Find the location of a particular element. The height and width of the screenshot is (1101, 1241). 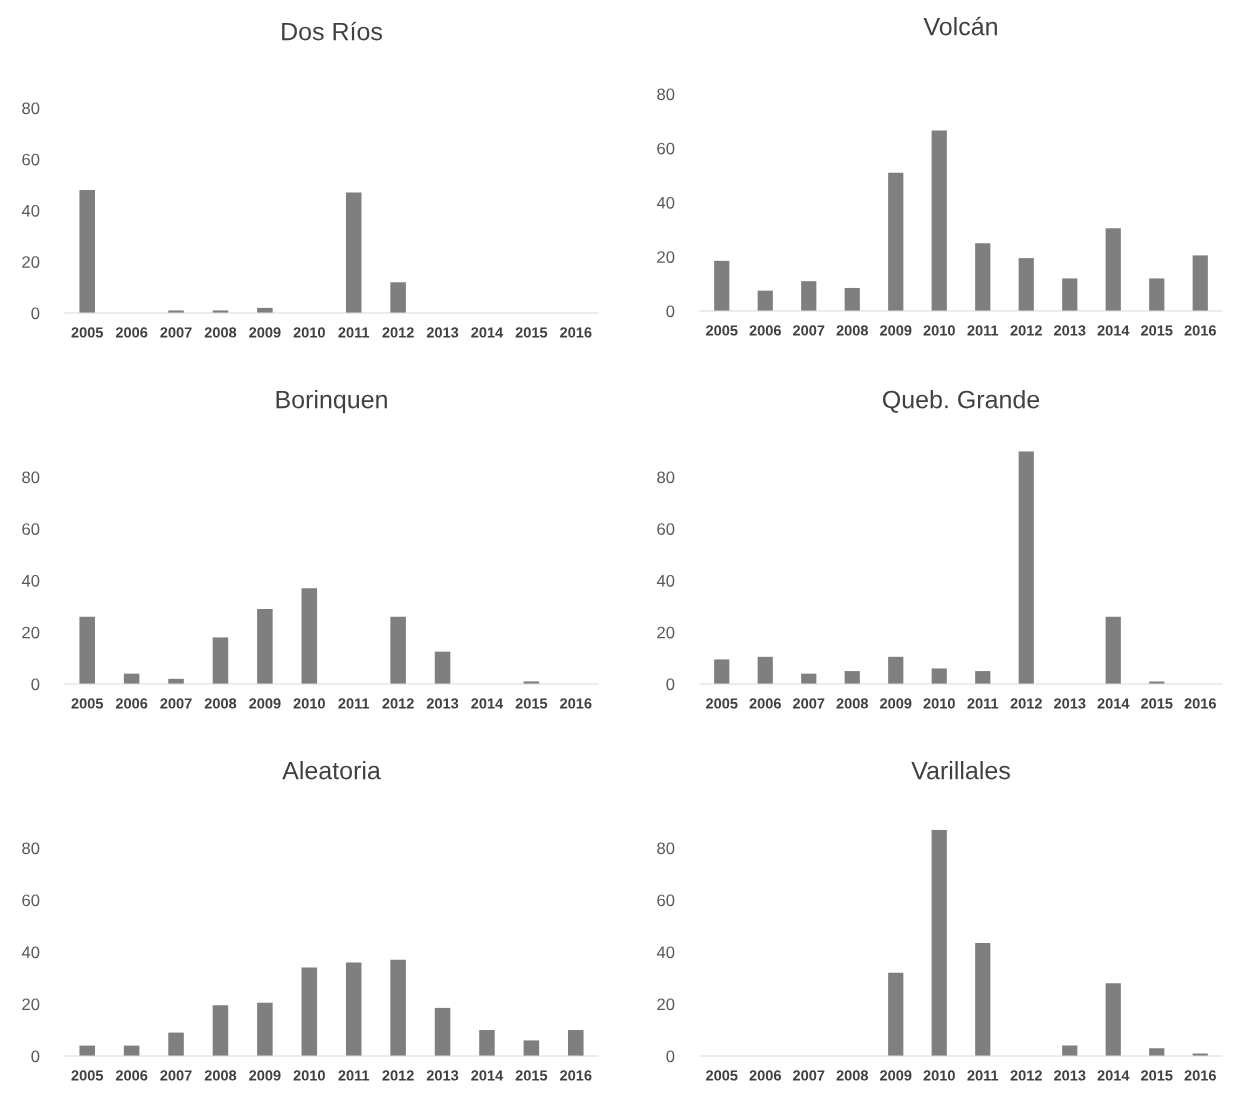

chart-title: Dos Ríos is located at coordinates (332, 31).